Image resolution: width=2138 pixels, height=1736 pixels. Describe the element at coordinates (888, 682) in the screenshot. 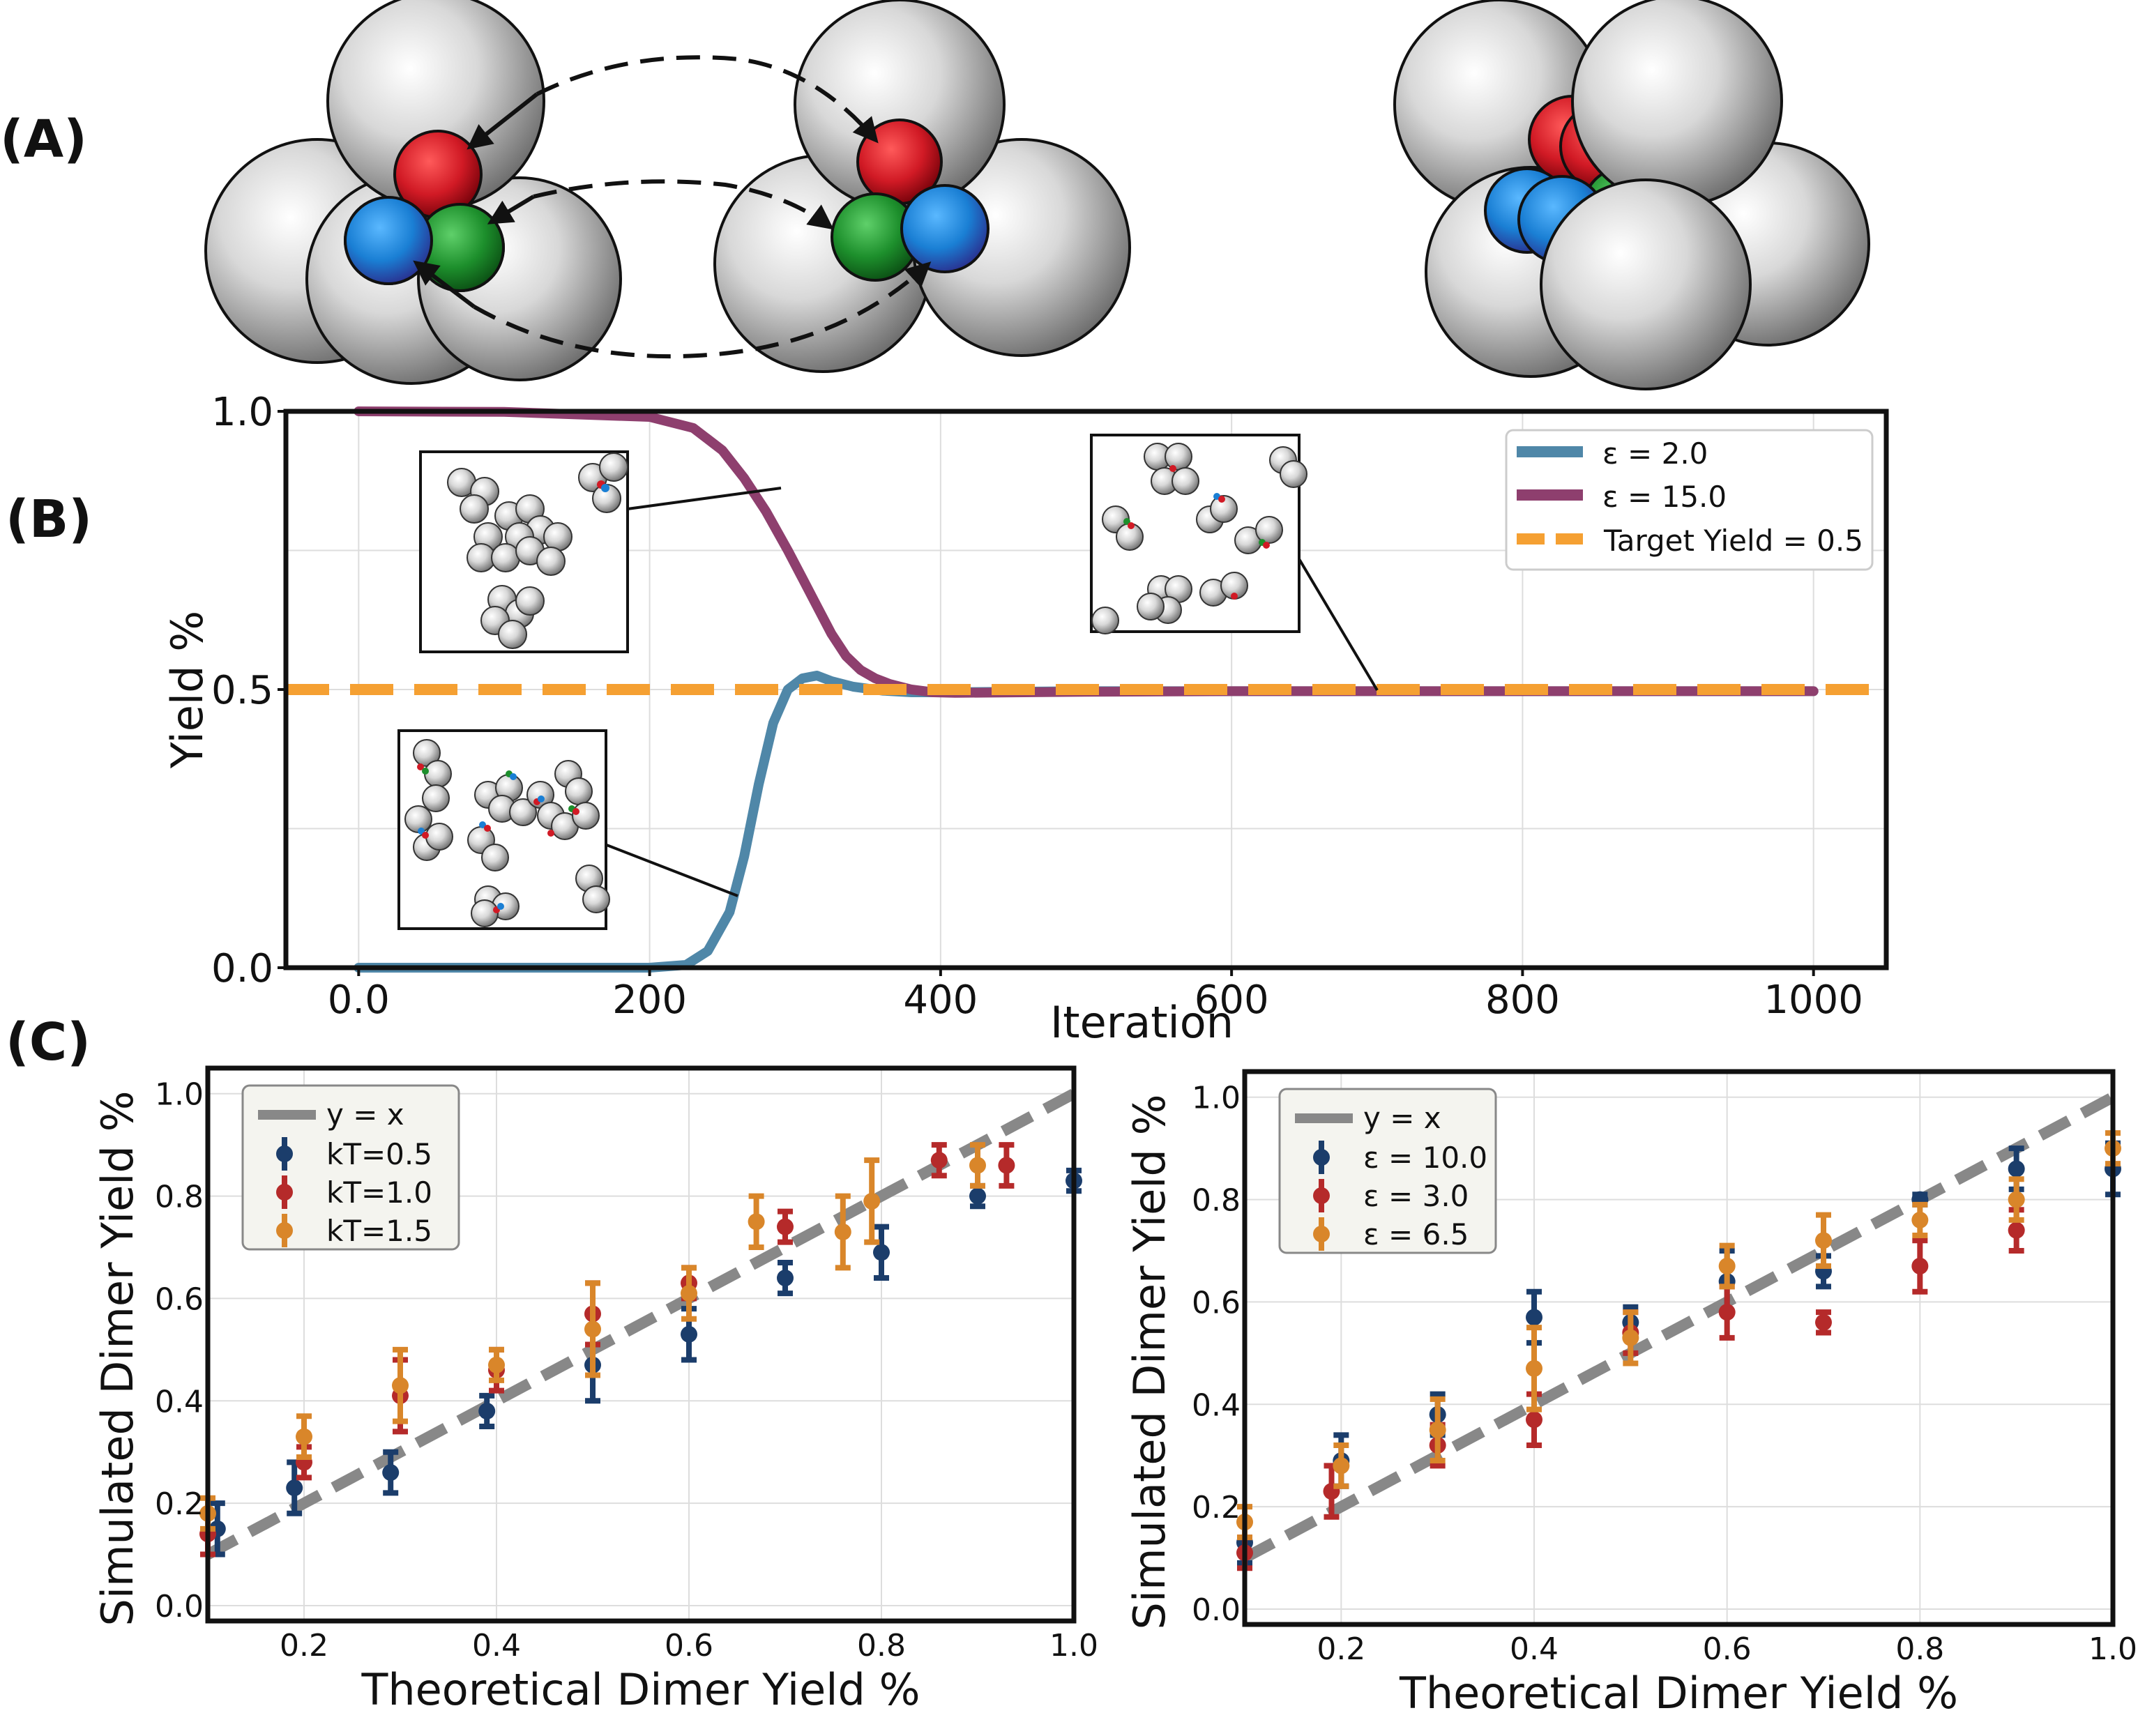

I see `panel-b-insets` at that location.